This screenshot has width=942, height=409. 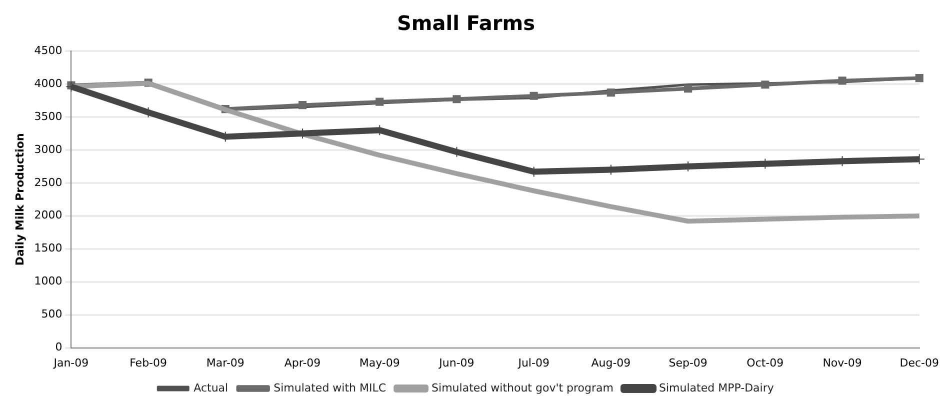 What do you see at coordinates (48, 281) in the screenshot?
I see `y-tick-label: 1000` at bounding box center [48, 281].